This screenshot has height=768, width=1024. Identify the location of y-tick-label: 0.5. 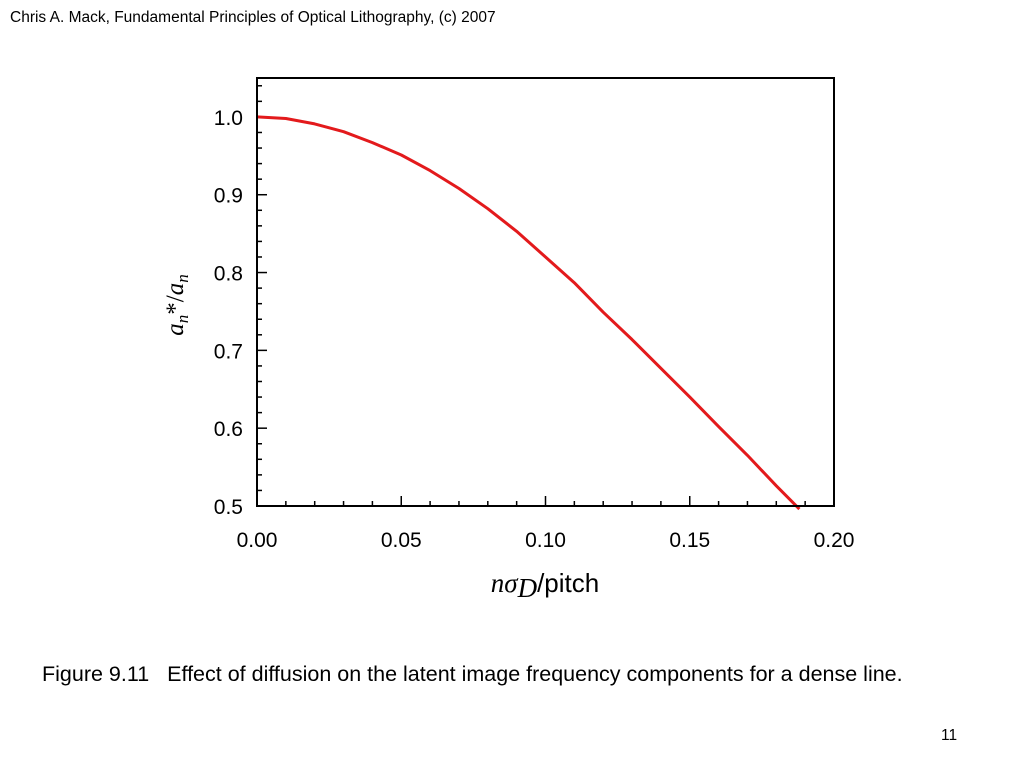
(228, 507).